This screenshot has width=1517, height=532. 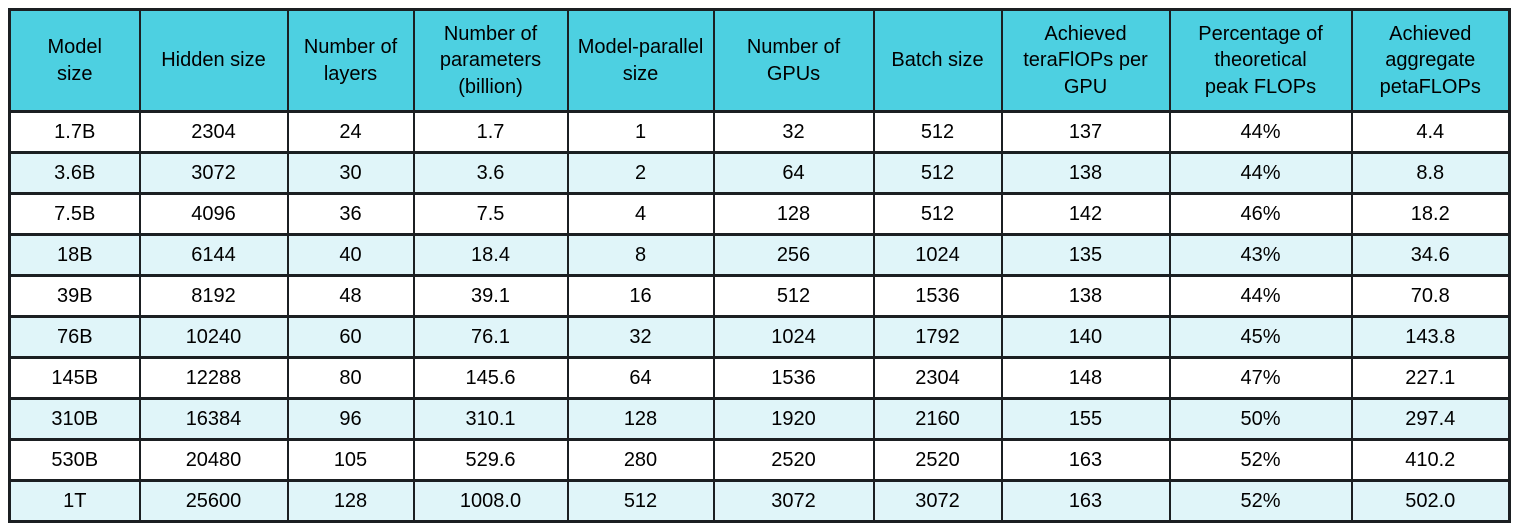 What do you see at coordinates (350, 501) in the screenshot?
I see `cell-number-of-layers: 128` at bounding box center [350, 501].